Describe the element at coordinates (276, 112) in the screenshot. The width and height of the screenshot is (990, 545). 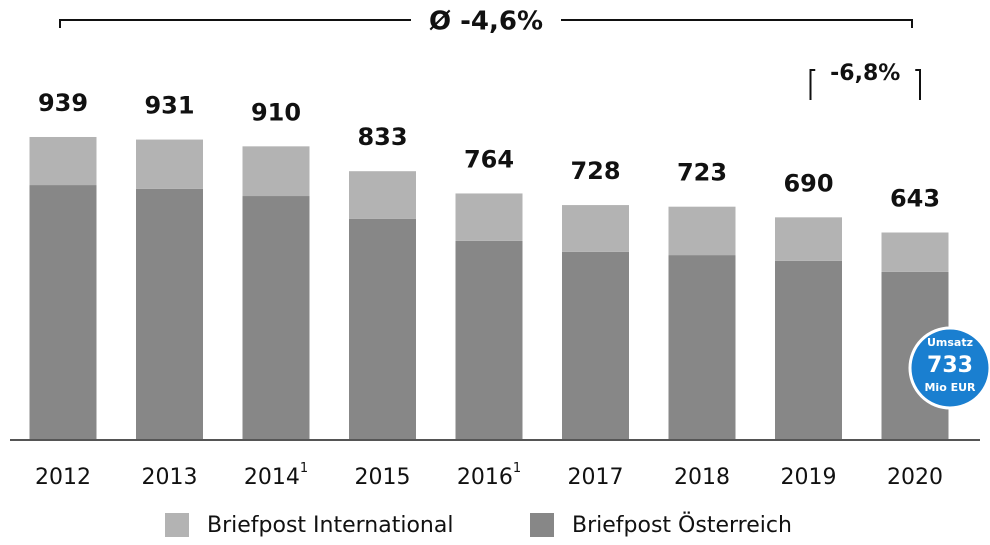
I see `total-label: 910` at that location.